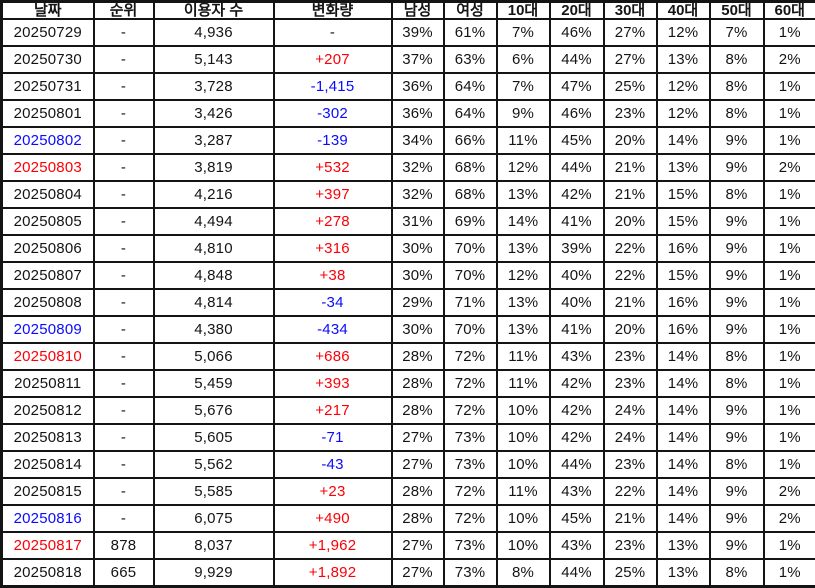 This screenshot has width=815, height=588. I want to click on table-row: 20250813-5,605 -71 27% 73% 10% 42% 24% 14% 9% 1%, so click(407, 437).